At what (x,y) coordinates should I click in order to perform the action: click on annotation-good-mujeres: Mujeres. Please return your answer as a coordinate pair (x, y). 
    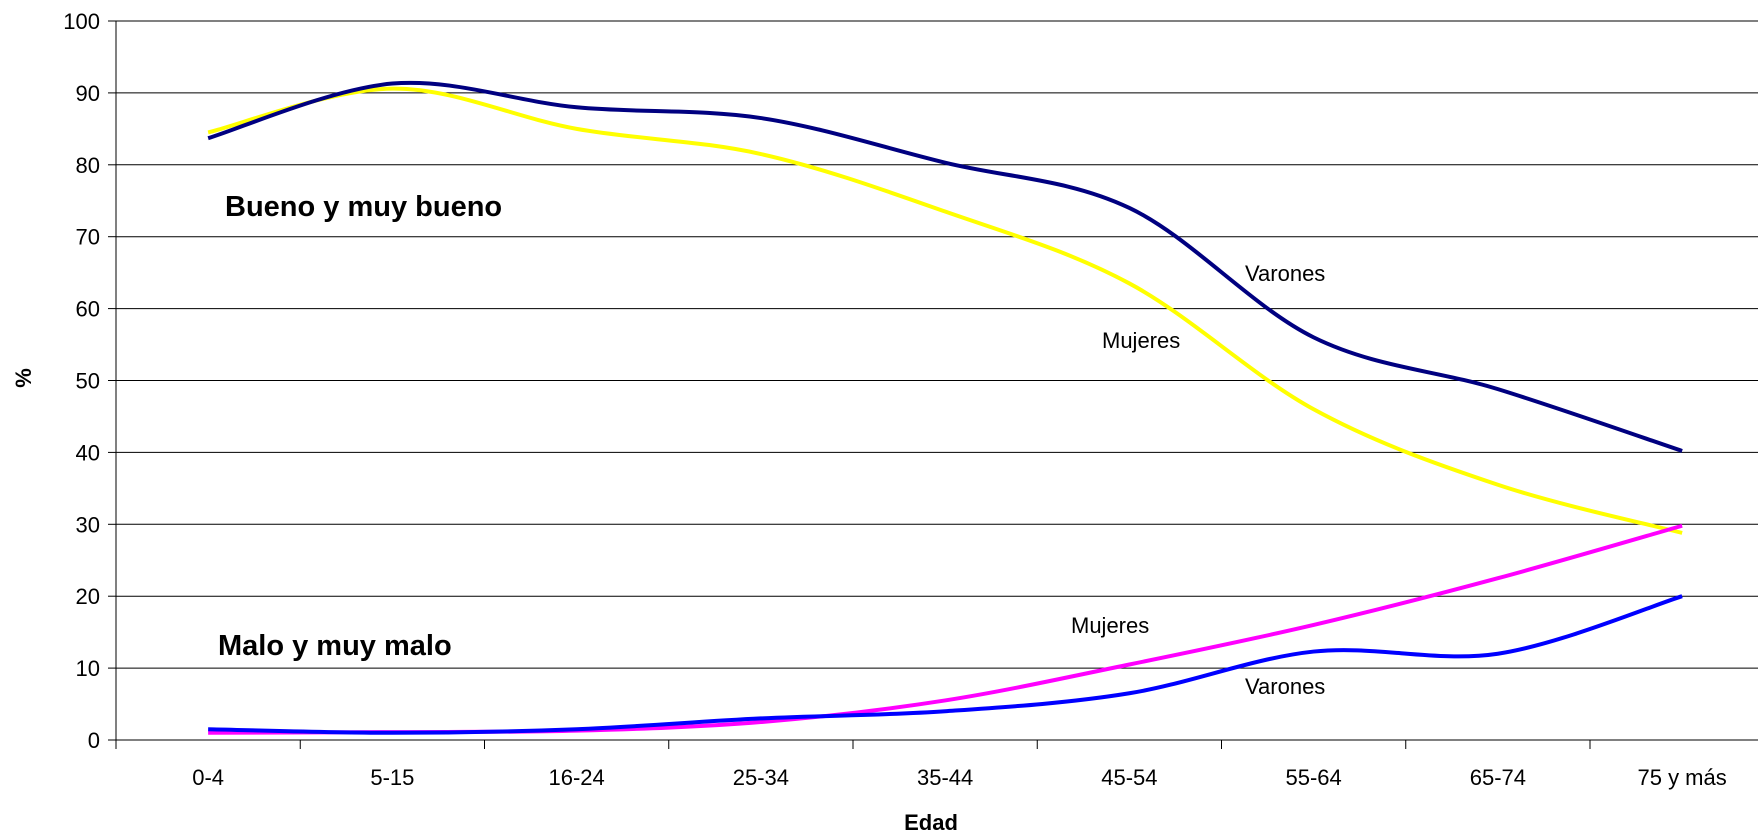
    Looking at the image, I should click on (1141, 340).